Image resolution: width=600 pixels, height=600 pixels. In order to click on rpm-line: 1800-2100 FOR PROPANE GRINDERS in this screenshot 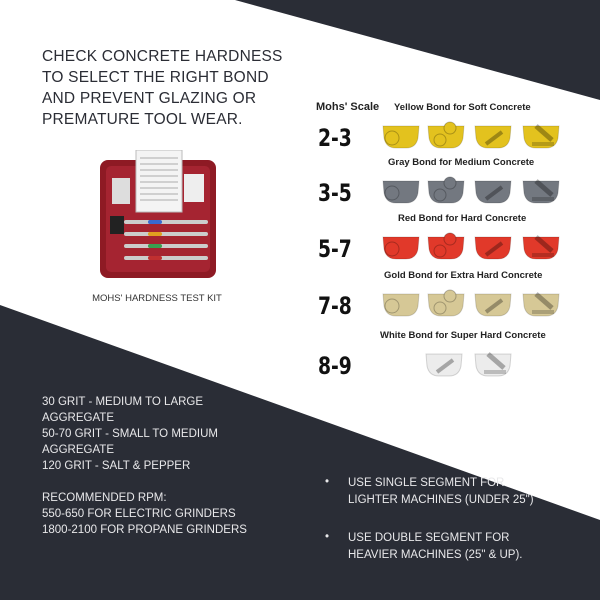, I will do `click(144, 530)`.